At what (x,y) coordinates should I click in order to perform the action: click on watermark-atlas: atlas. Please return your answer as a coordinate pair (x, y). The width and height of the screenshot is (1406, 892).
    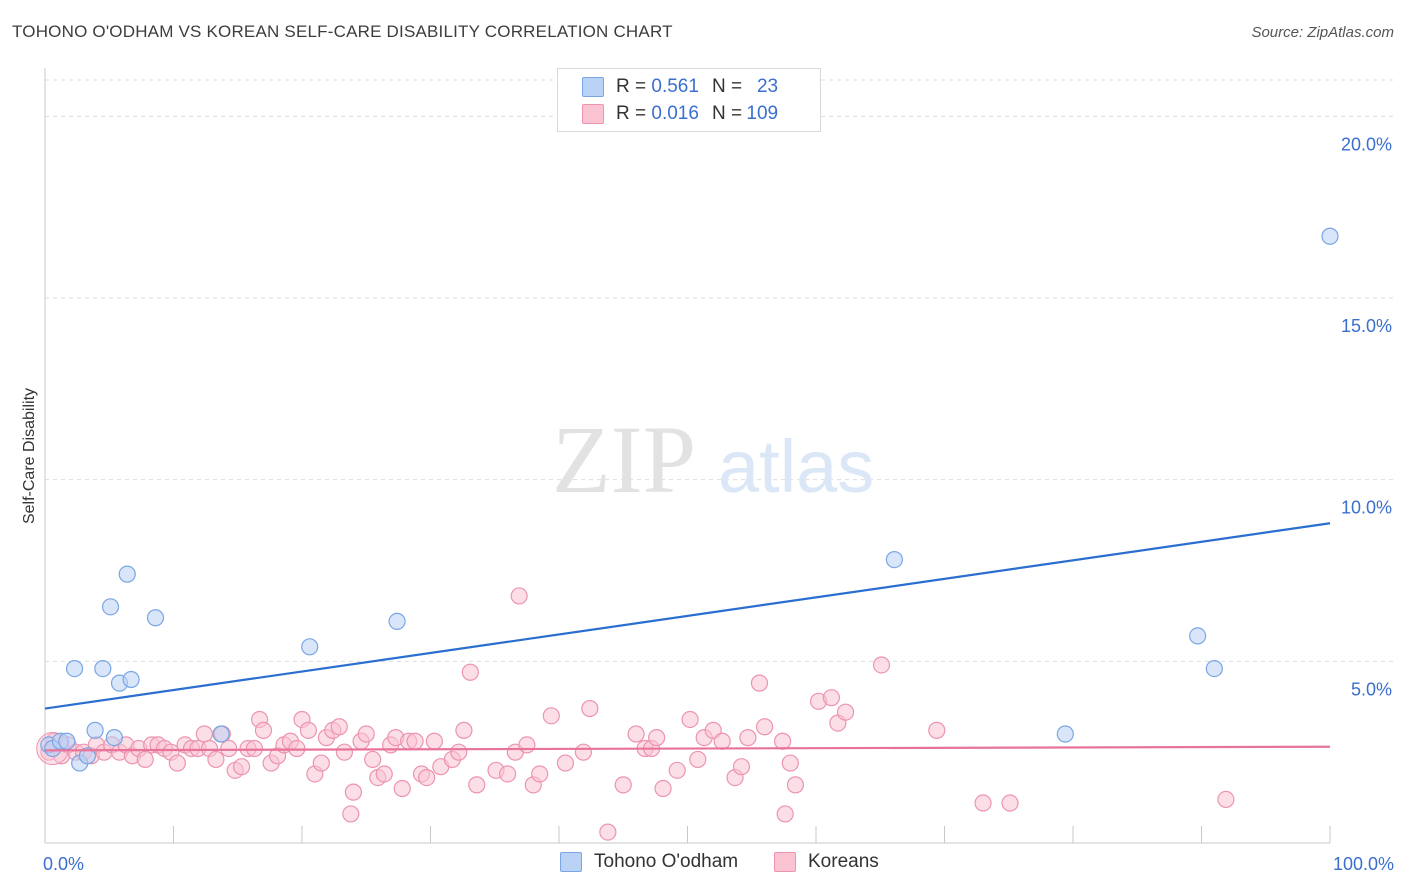
    Looking at the image, I should click on (796, 466).